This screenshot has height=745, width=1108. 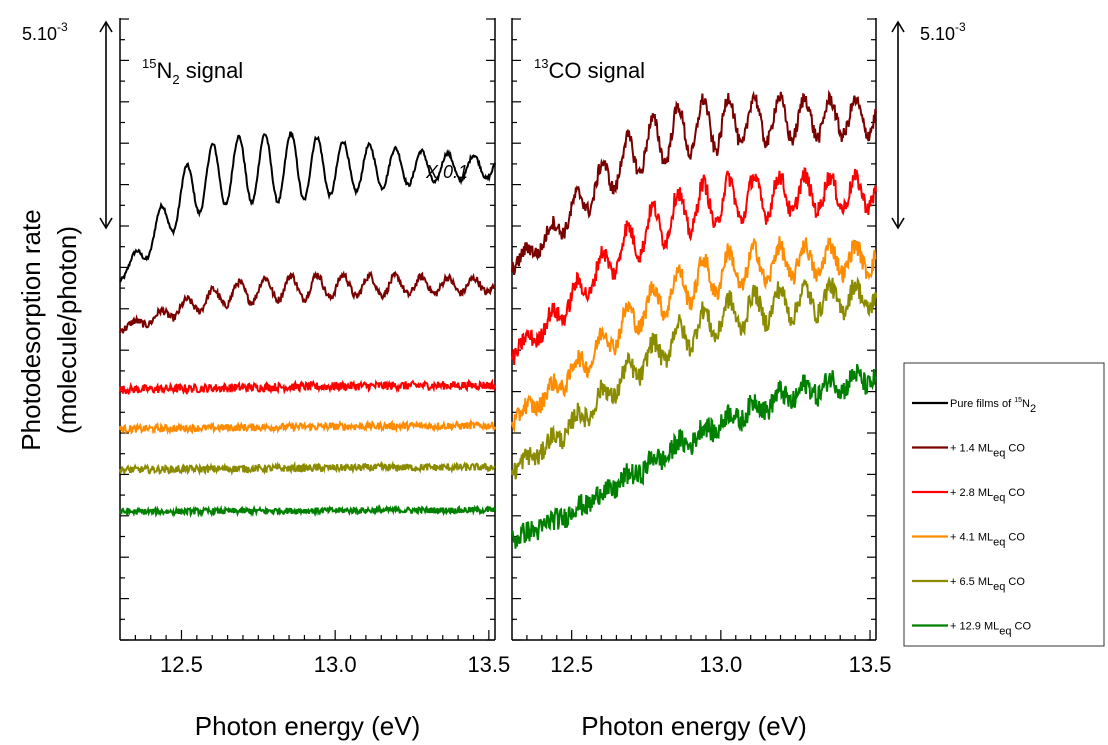 What do you see at coordinates (990, 629) in the screenshot?
I see `legend-label-ml_12_9: + 12.9 MLeq CO` at bounding box center [990, 629].